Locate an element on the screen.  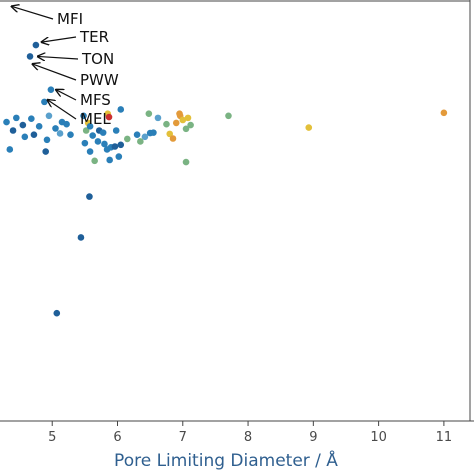
x-tick-label: 10 is located at coordinates (378, 437).